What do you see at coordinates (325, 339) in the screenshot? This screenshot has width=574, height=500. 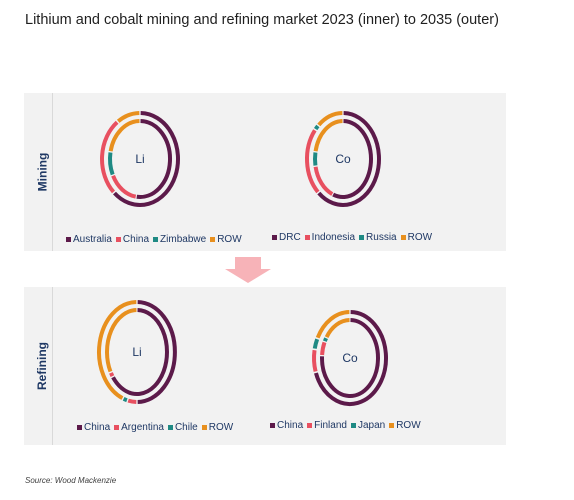 I see `inner-2023-segment-japan` at bounding box center [325, 339].